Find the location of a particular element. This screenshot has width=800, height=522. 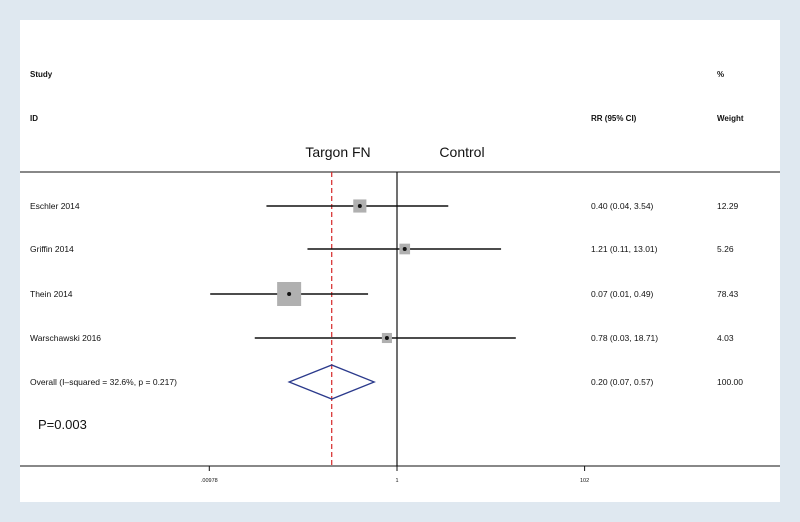

overall-label: Overall (I–squared = 32.6%, p = 0.217) is located at coordinates (103, 382).